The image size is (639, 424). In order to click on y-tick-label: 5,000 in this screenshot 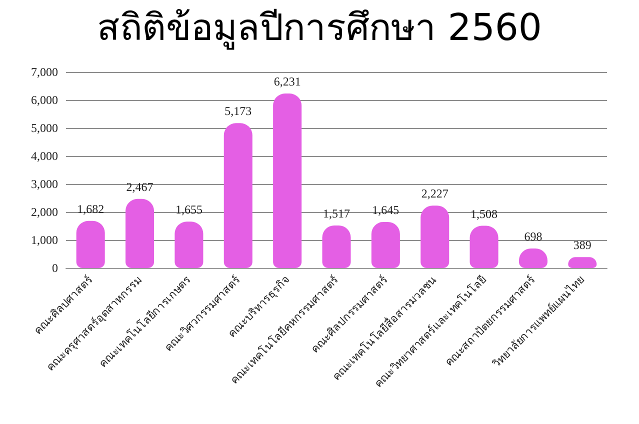, I will do `click(44, 128)`.